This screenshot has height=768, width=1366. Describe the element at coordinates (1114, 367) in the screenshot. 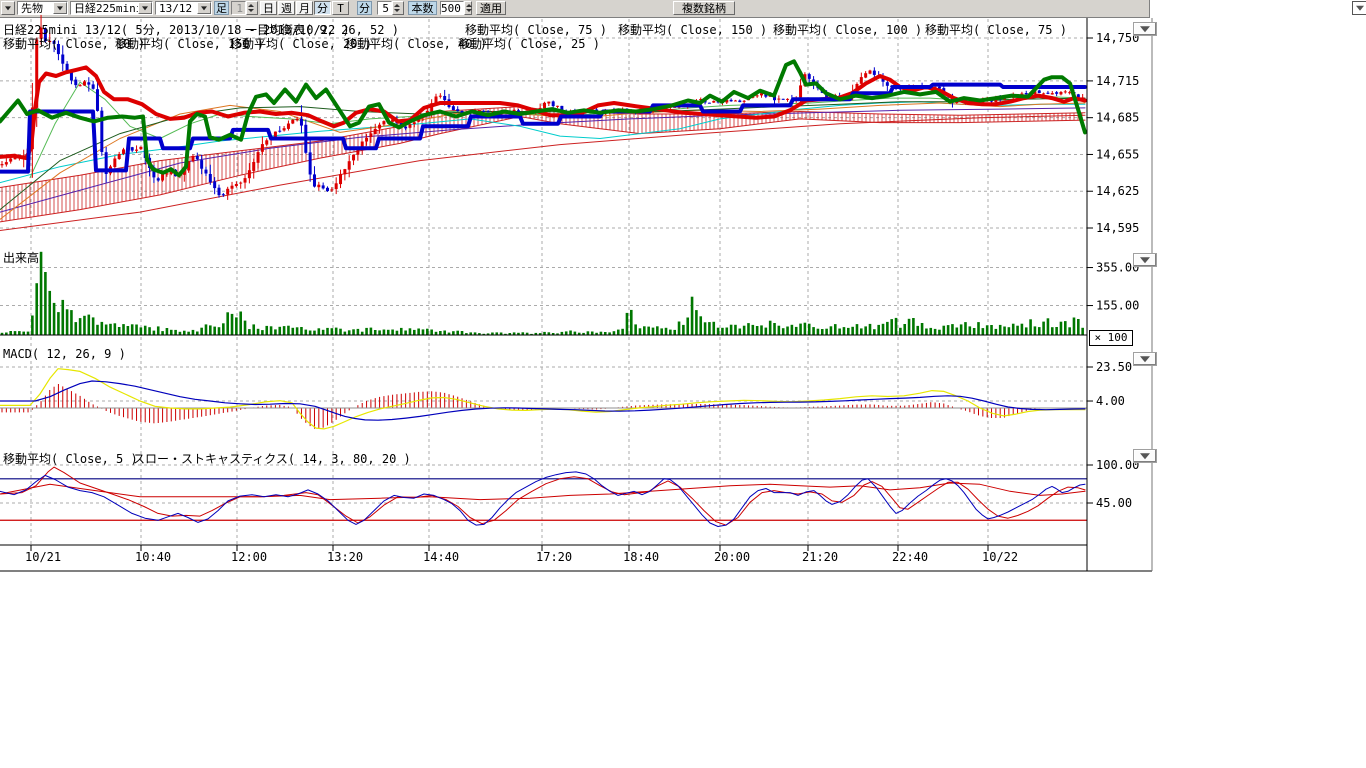

I see `y-axis-label: 23.50` at that location.